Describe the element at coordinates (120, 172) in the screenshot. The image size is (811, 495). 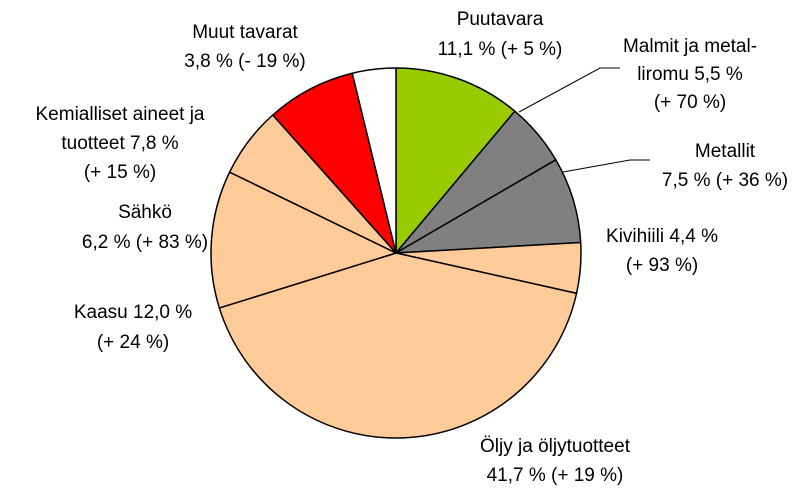
I see `slice-label: (+ 15 %)` at that location.